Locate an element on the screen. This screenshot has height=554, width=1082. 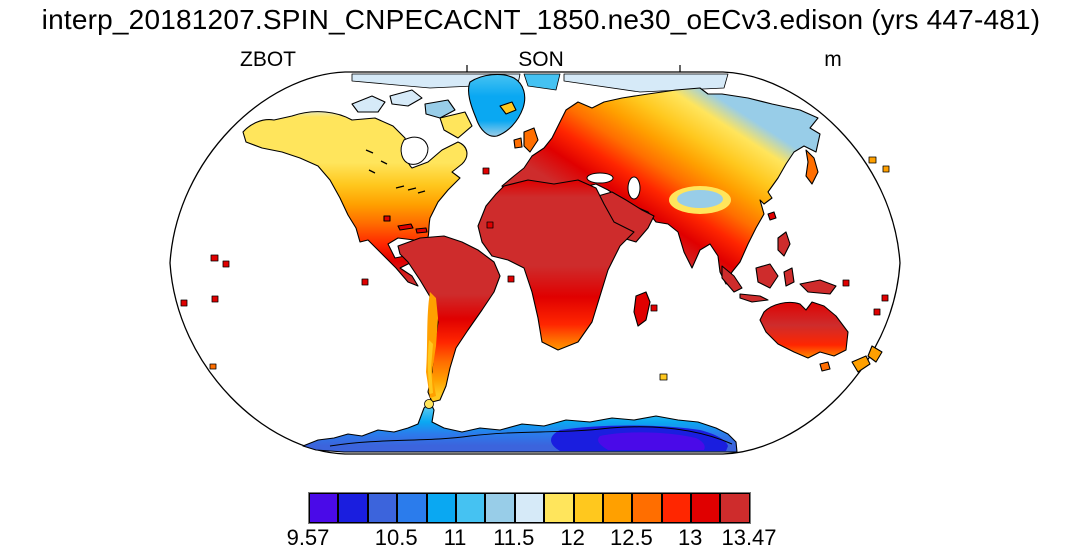
sumatra is located at coordinates (732, 279).